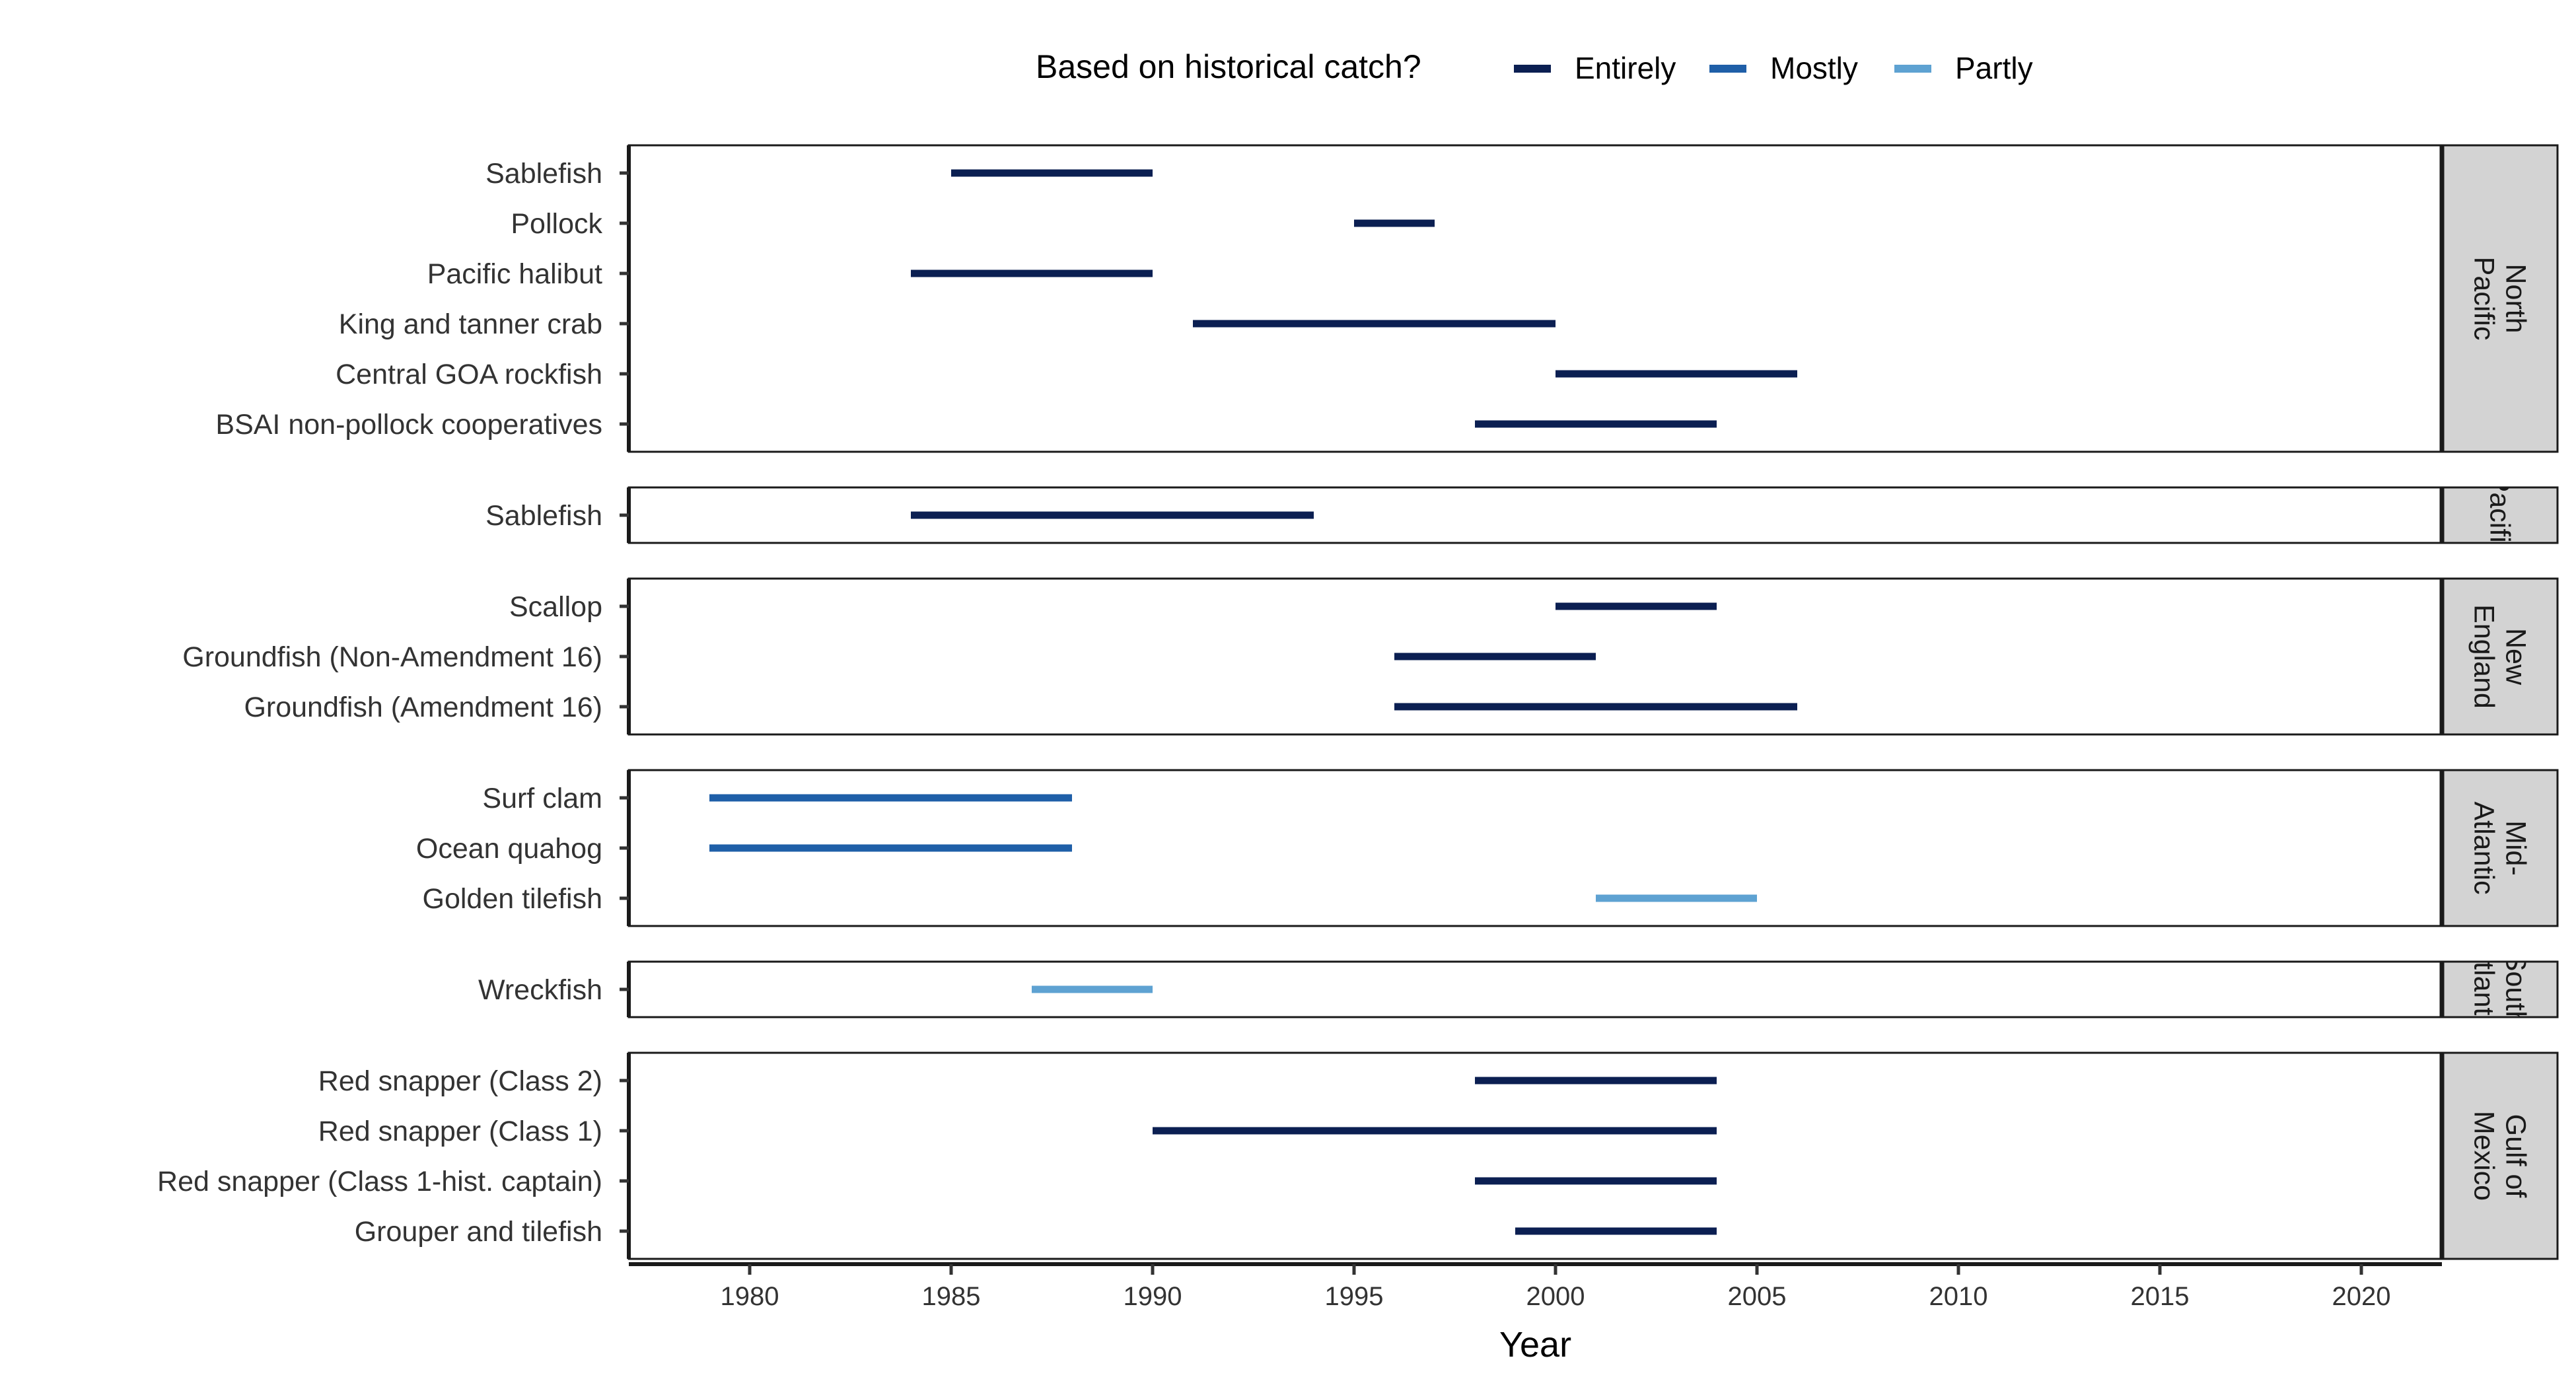 The image size is (2576, 1387). I want to click on x-tick-label: 2010, so click(1959, 1296).